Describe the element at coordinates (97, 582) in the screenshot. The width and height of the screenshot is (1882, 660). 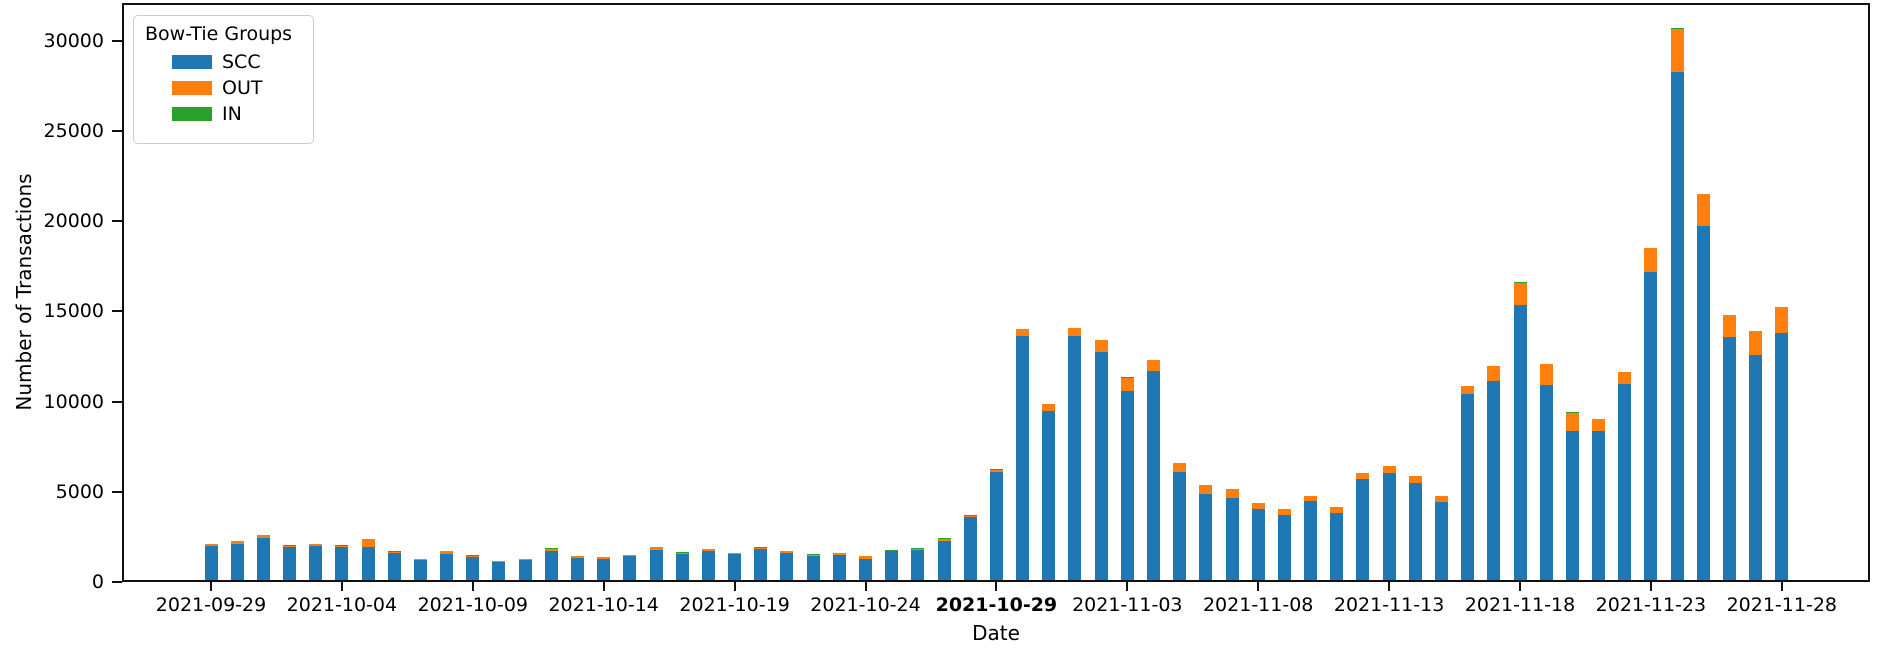
I see `y-tick-label: 0` at that location.